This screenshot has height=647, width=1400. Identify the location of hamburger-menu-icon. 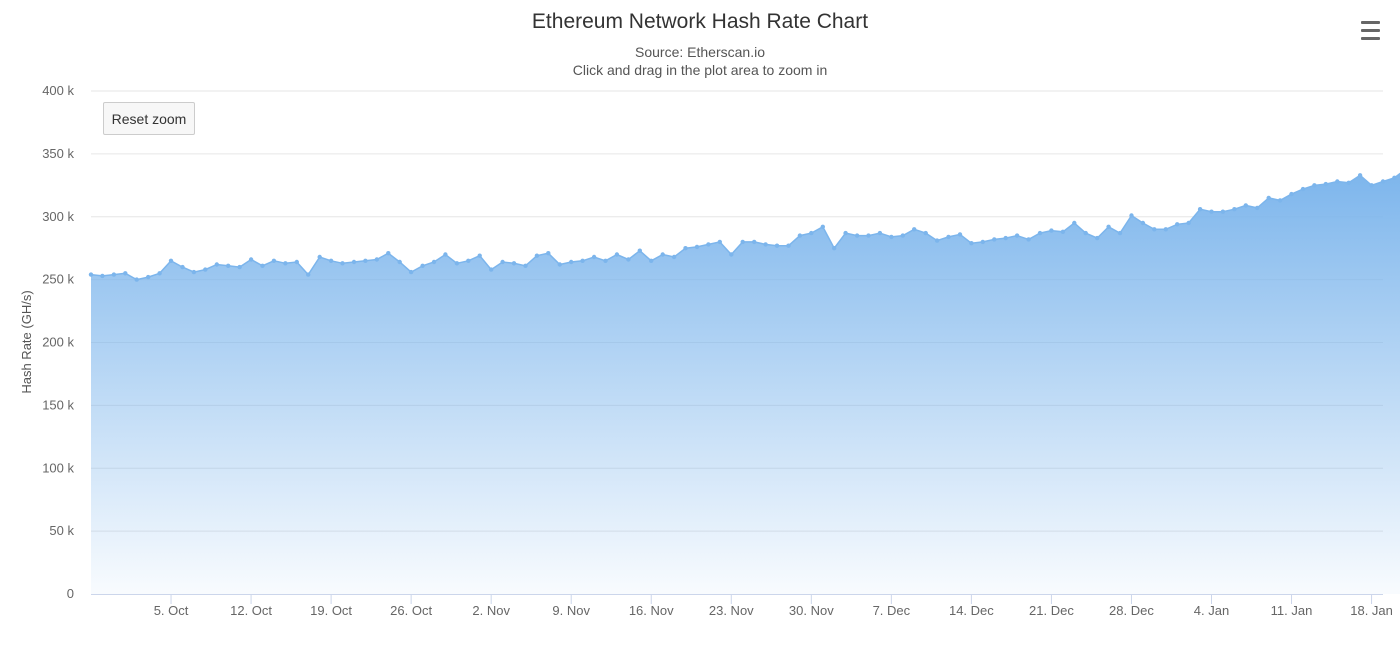
(1371, 30).